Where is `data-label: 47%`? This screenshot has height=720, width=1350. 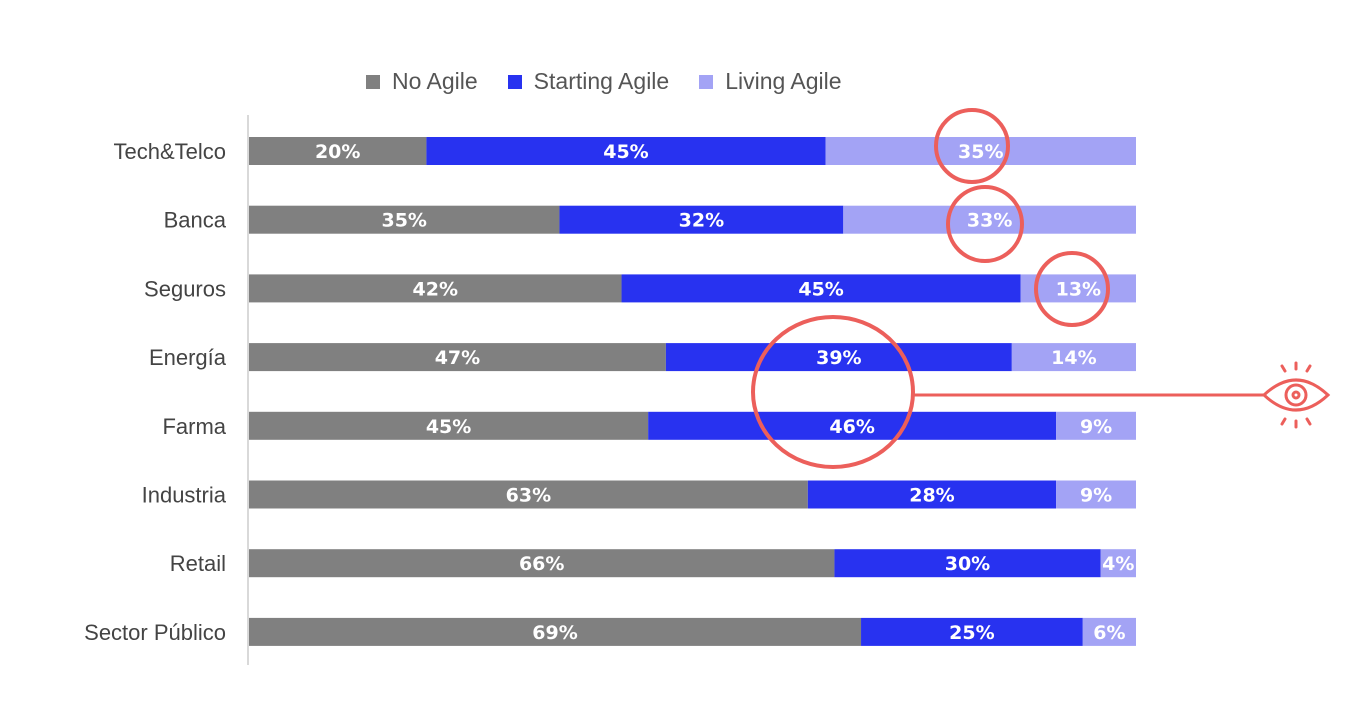
data-label: 47% is located at coordinates (457, 358).